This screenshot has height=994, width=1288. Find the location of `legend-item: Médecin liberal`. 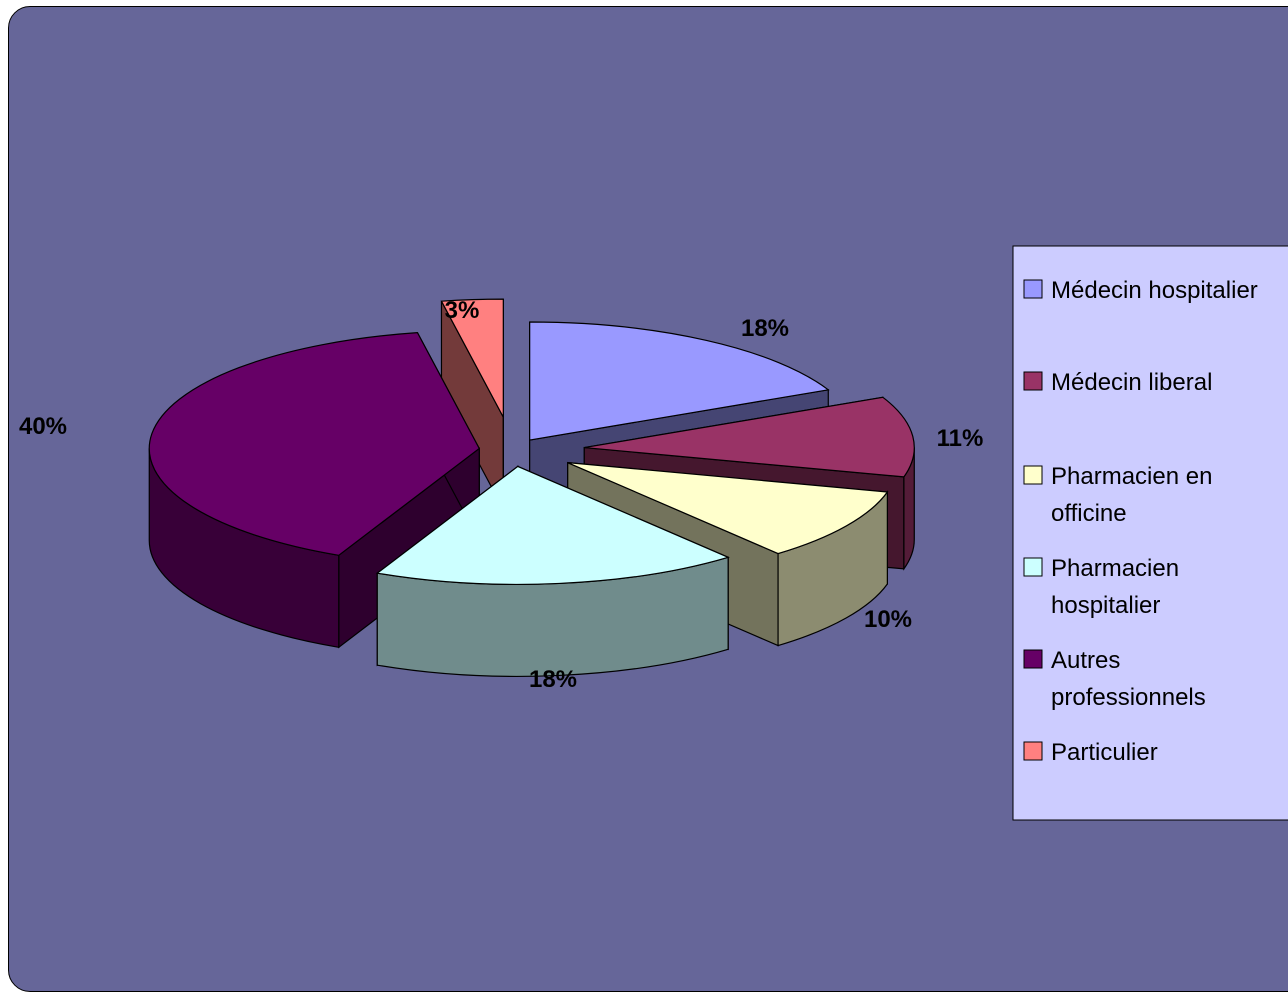

legend-item: Médecin liberal is located at coordinates (1117, 382).